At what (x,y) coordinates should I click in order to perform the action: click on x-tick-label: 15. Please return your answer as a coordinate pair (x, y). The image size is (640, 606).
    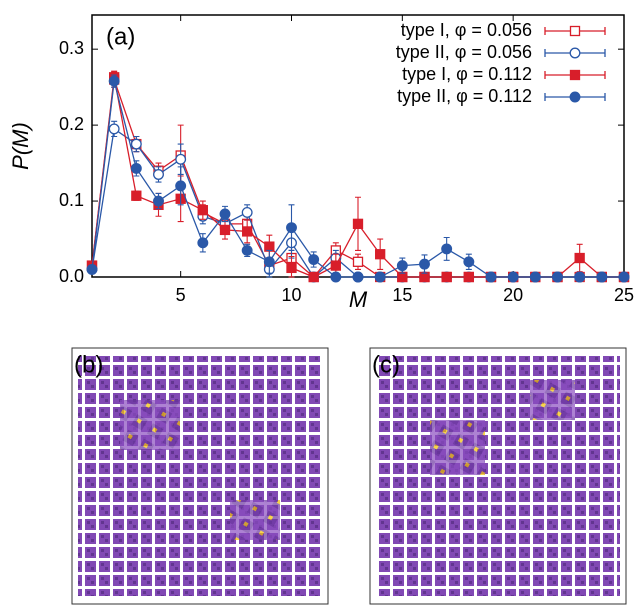
    Looking at the image, I should click on (402, 295).